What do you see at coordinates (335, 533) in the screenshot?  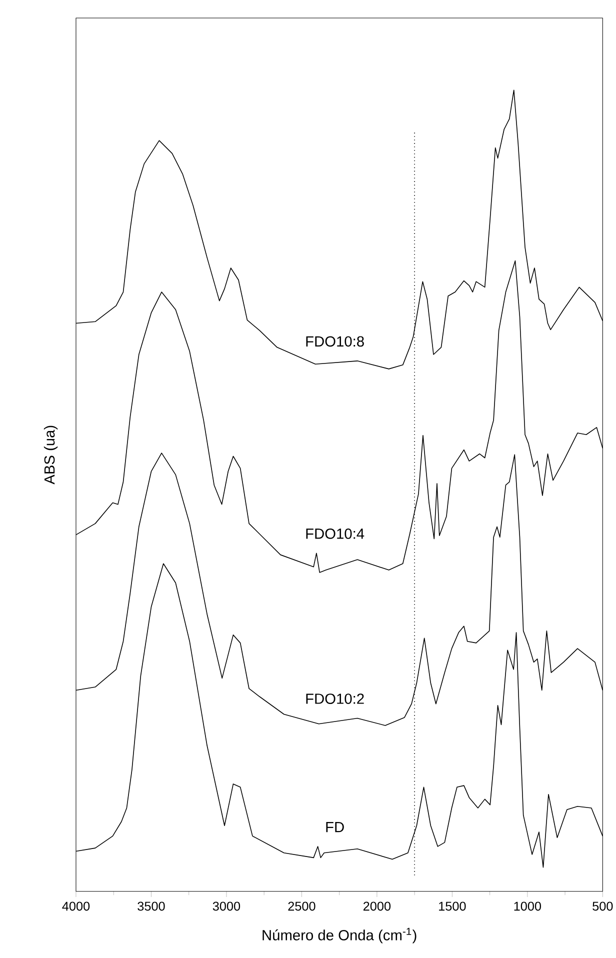 I see `series-label: FDO10:4` at bounding box center [335, 533].